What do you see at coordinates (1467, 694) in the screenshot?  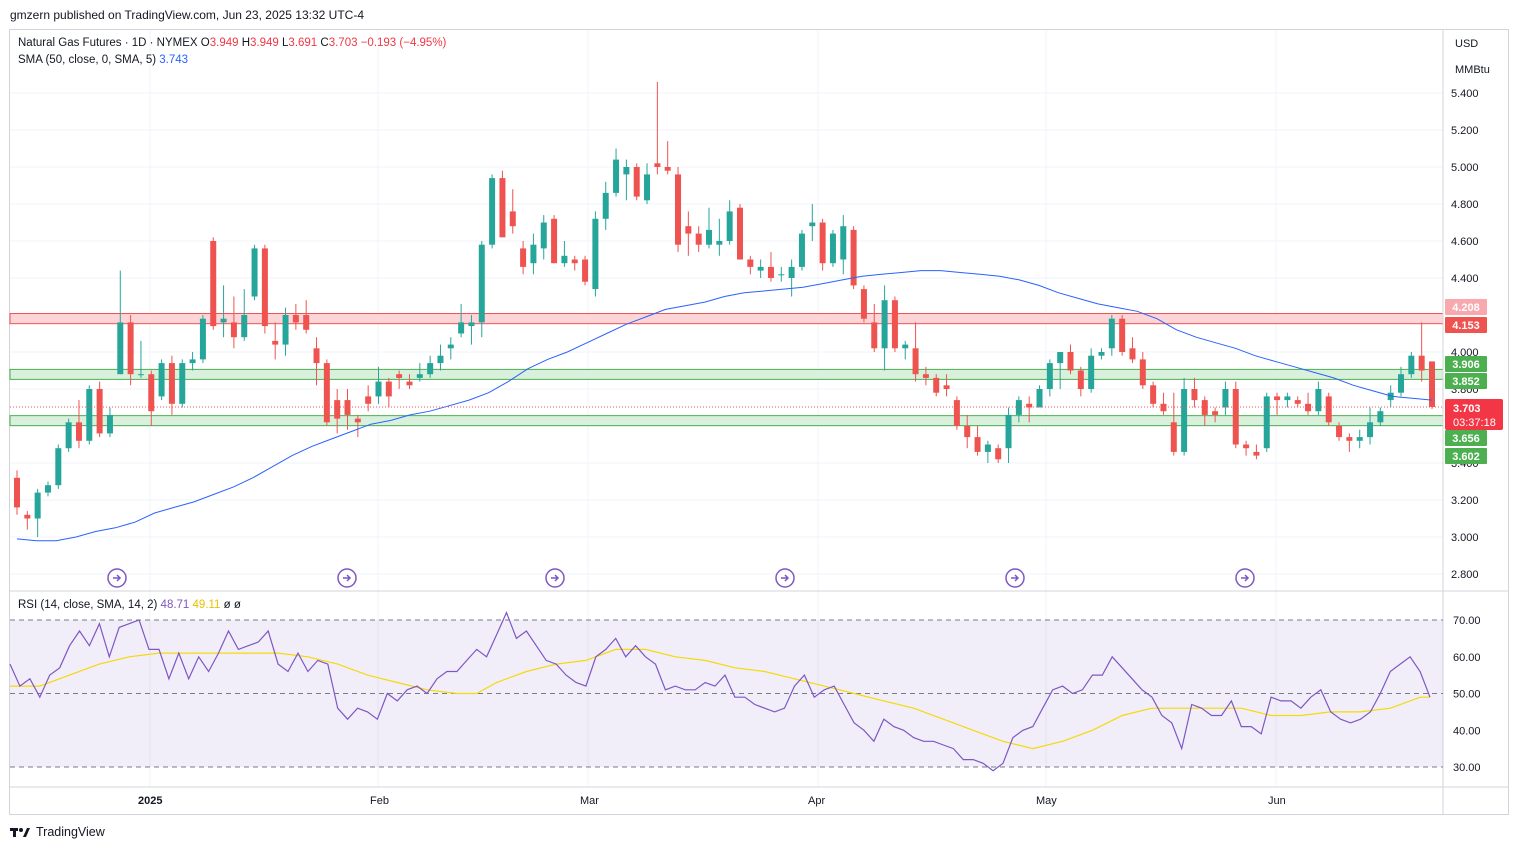 I see `rsi-axis: 70.00 60.00 50.00 40.00 30.00` at bounding box center [1467, 694].